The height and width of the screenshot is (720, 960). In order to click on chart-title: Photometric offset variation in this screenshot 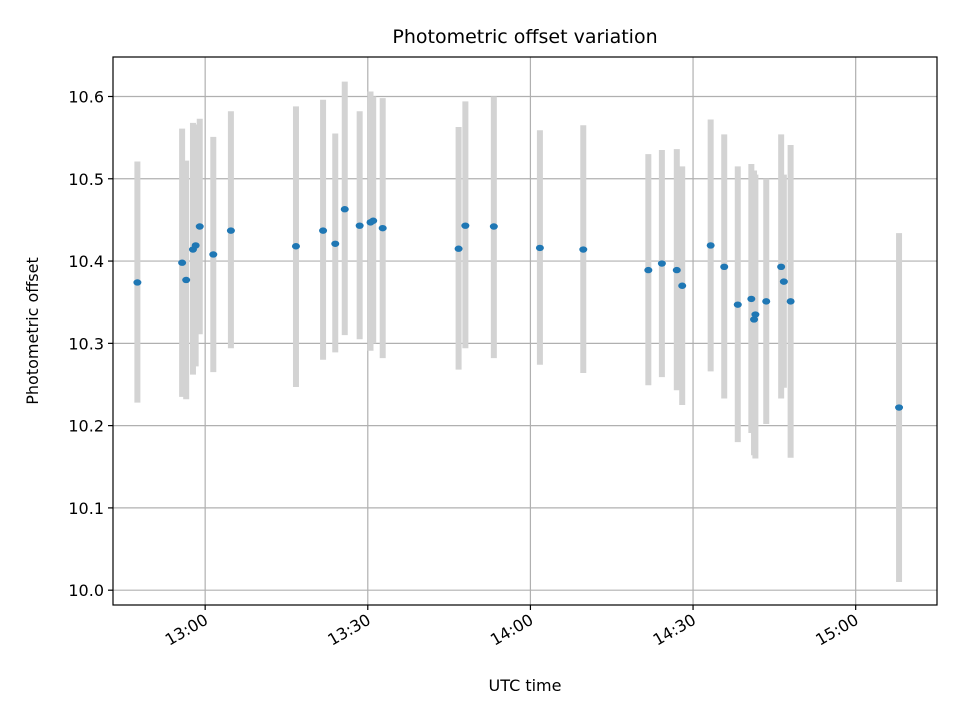, I will do `click(524, 37)`.